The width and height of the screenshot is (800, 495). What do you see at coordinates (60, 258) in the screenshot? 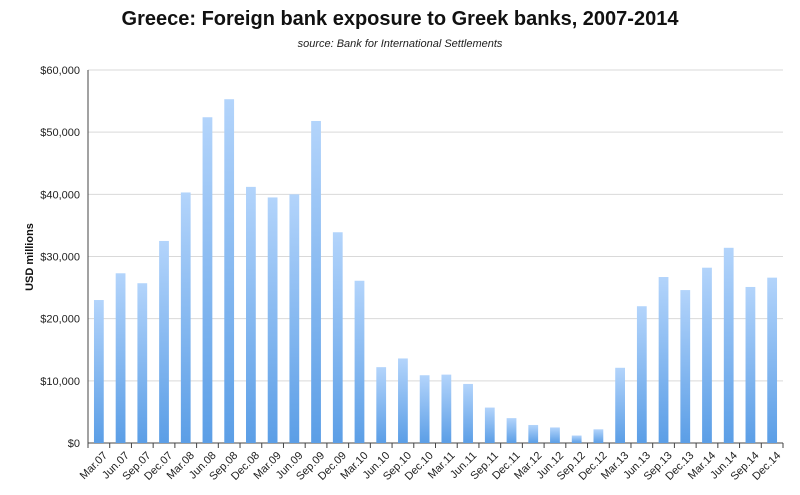
I see `y-tick-label: $30,000` at bounding box center [60, 258].